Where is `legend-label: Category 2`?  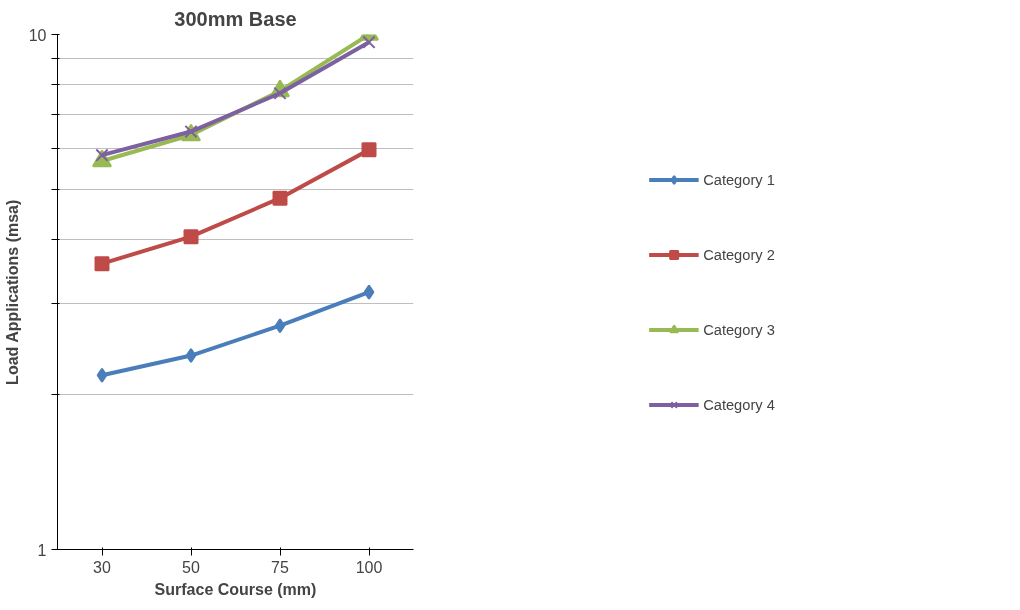 legend-label: Category 2 is located at coordinates (739, 254).